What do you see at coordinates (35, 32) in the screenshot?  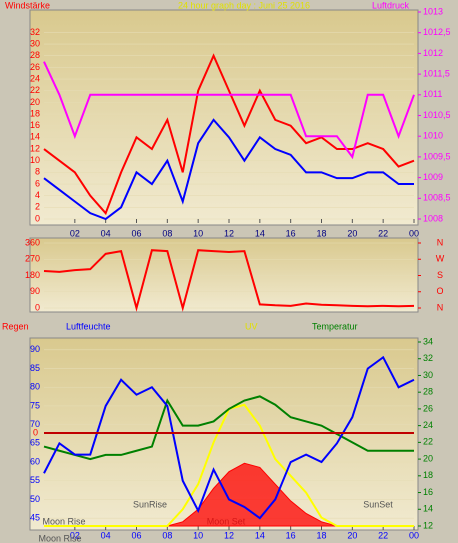 I see `y-tick-label: 32` at bounding box center [35, 32].